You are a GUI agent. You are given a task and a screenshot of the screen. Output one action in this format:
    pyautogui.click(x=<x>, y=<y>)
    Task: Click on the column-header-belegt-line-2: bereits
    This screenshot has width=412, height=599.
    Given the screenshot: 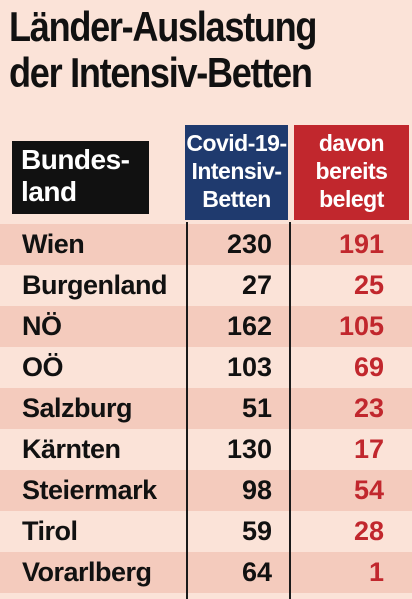 What is the action you would take?
    pyautogui.click(x=351, y=171)
    